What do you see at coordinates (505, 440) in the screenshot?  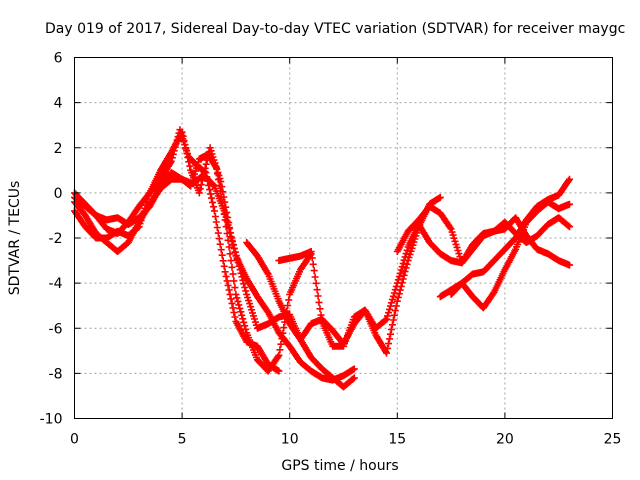 I see `x-tick-label: 20` at bounding box center [505, 440].